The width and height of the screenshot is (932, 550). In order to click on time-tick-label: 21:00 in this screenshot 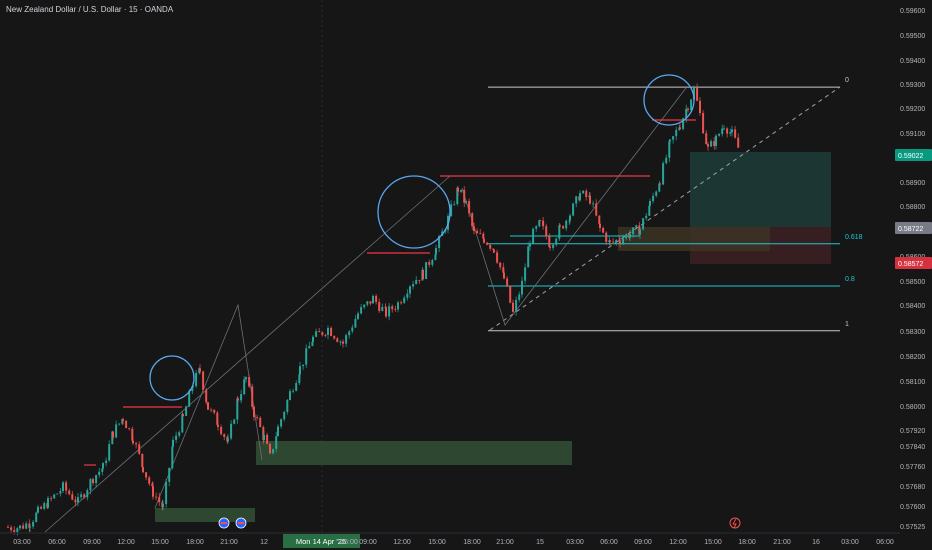, I will do `click(505, 542)`.